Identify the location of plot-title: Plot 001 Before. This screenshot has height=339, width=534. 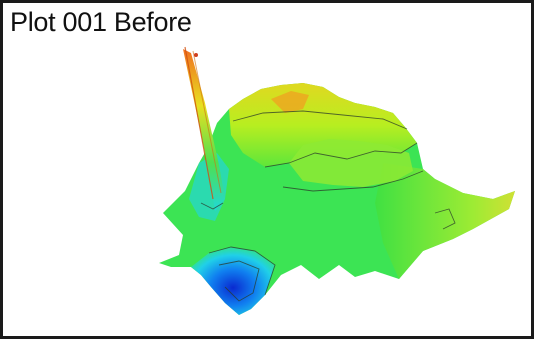
(101, 22).